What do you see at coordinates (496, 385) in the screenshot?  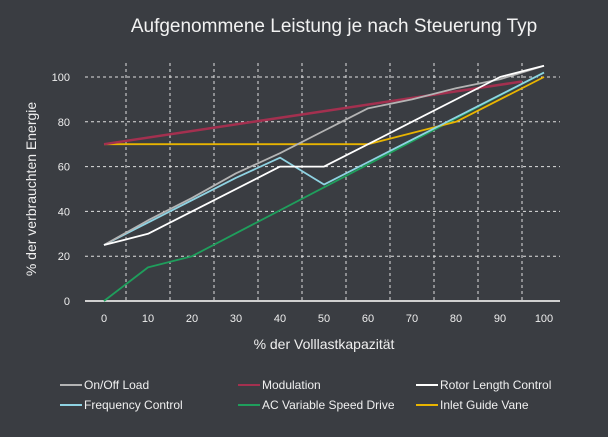 I see `legend-label: Rotor Length Control` at bounding box center [496, 385].